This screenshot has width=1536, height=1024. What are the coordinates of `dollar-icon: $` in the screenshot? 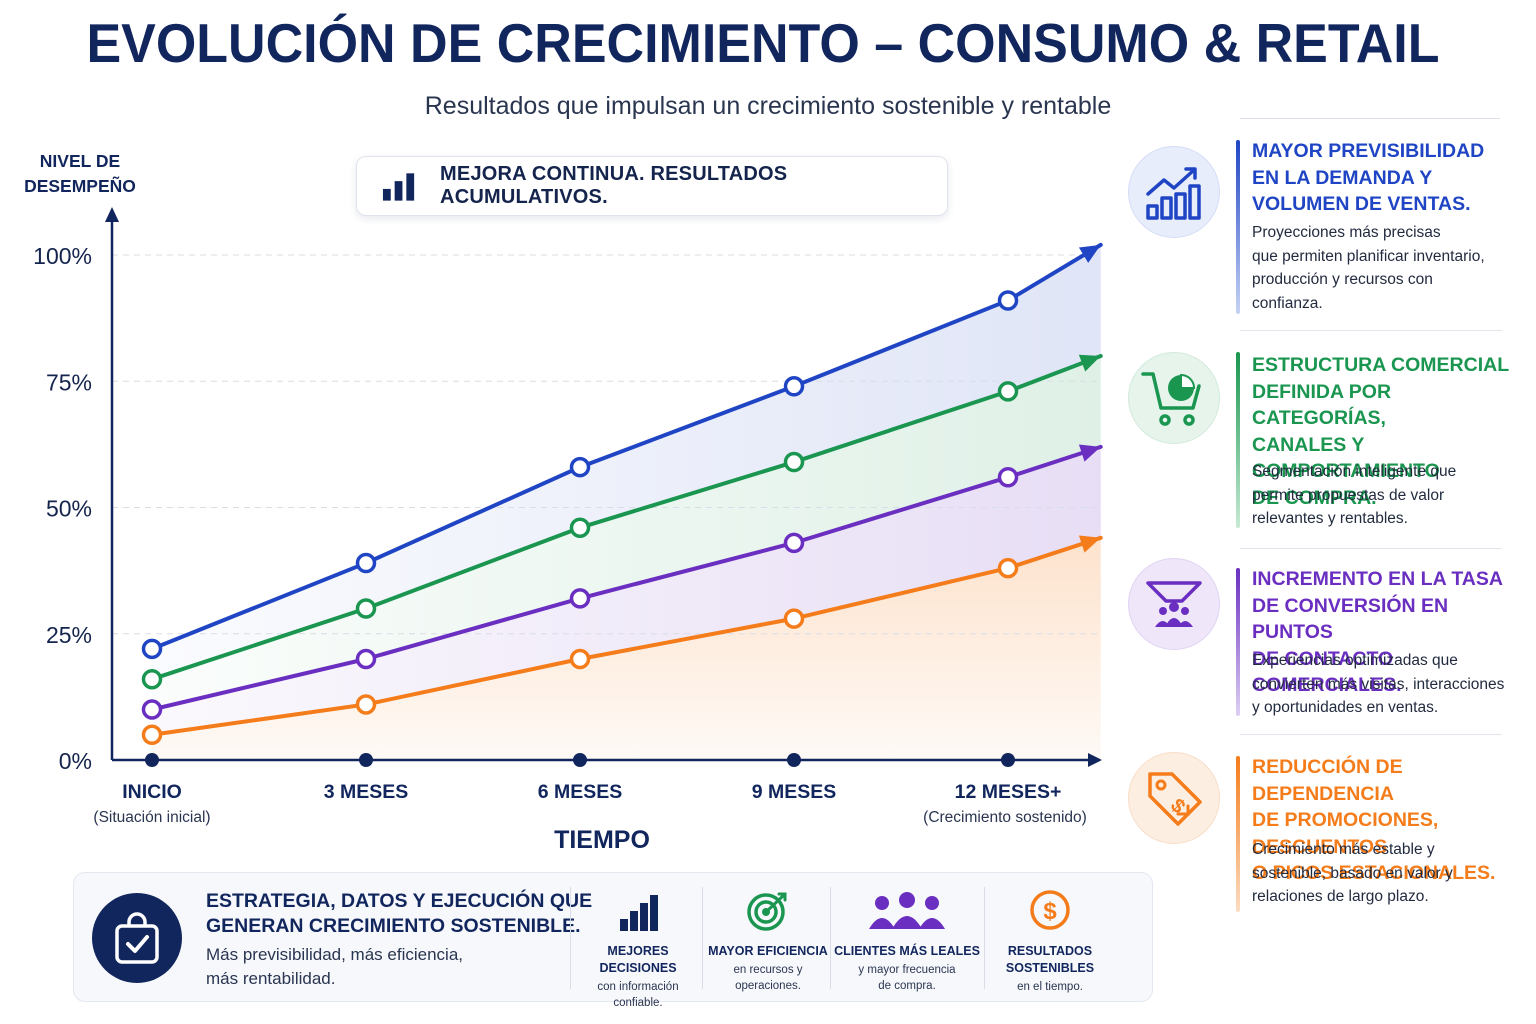 It's located at (1050, 910).